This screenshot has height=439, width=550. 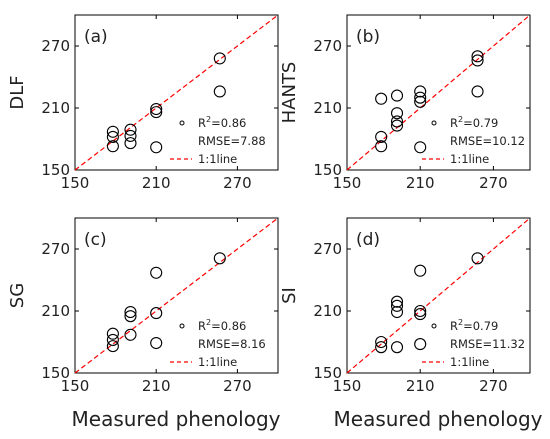 I want to click on x-axis-label-right: Measured phenology, so click(x=438, y=419).